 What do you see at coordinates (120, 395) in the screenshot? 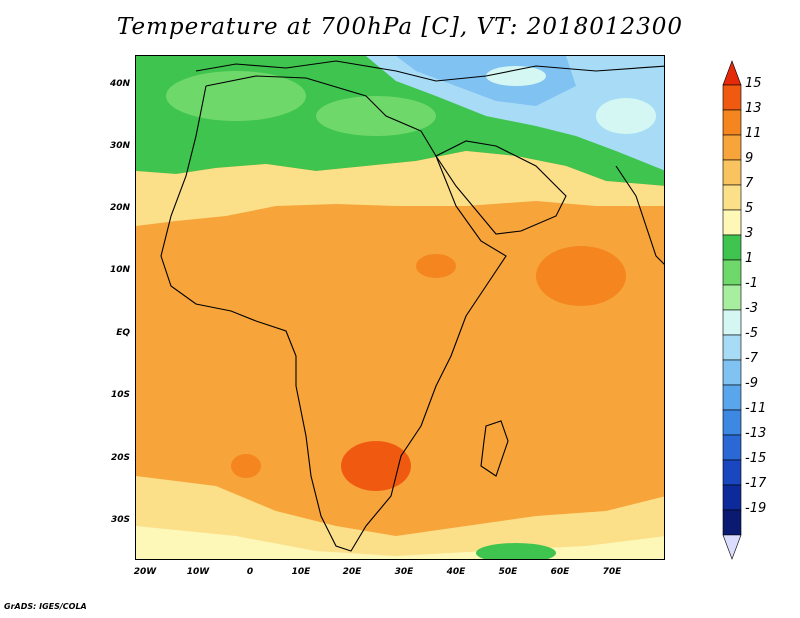
I see `lat-label: 10S` at bounding box center [120, 395].